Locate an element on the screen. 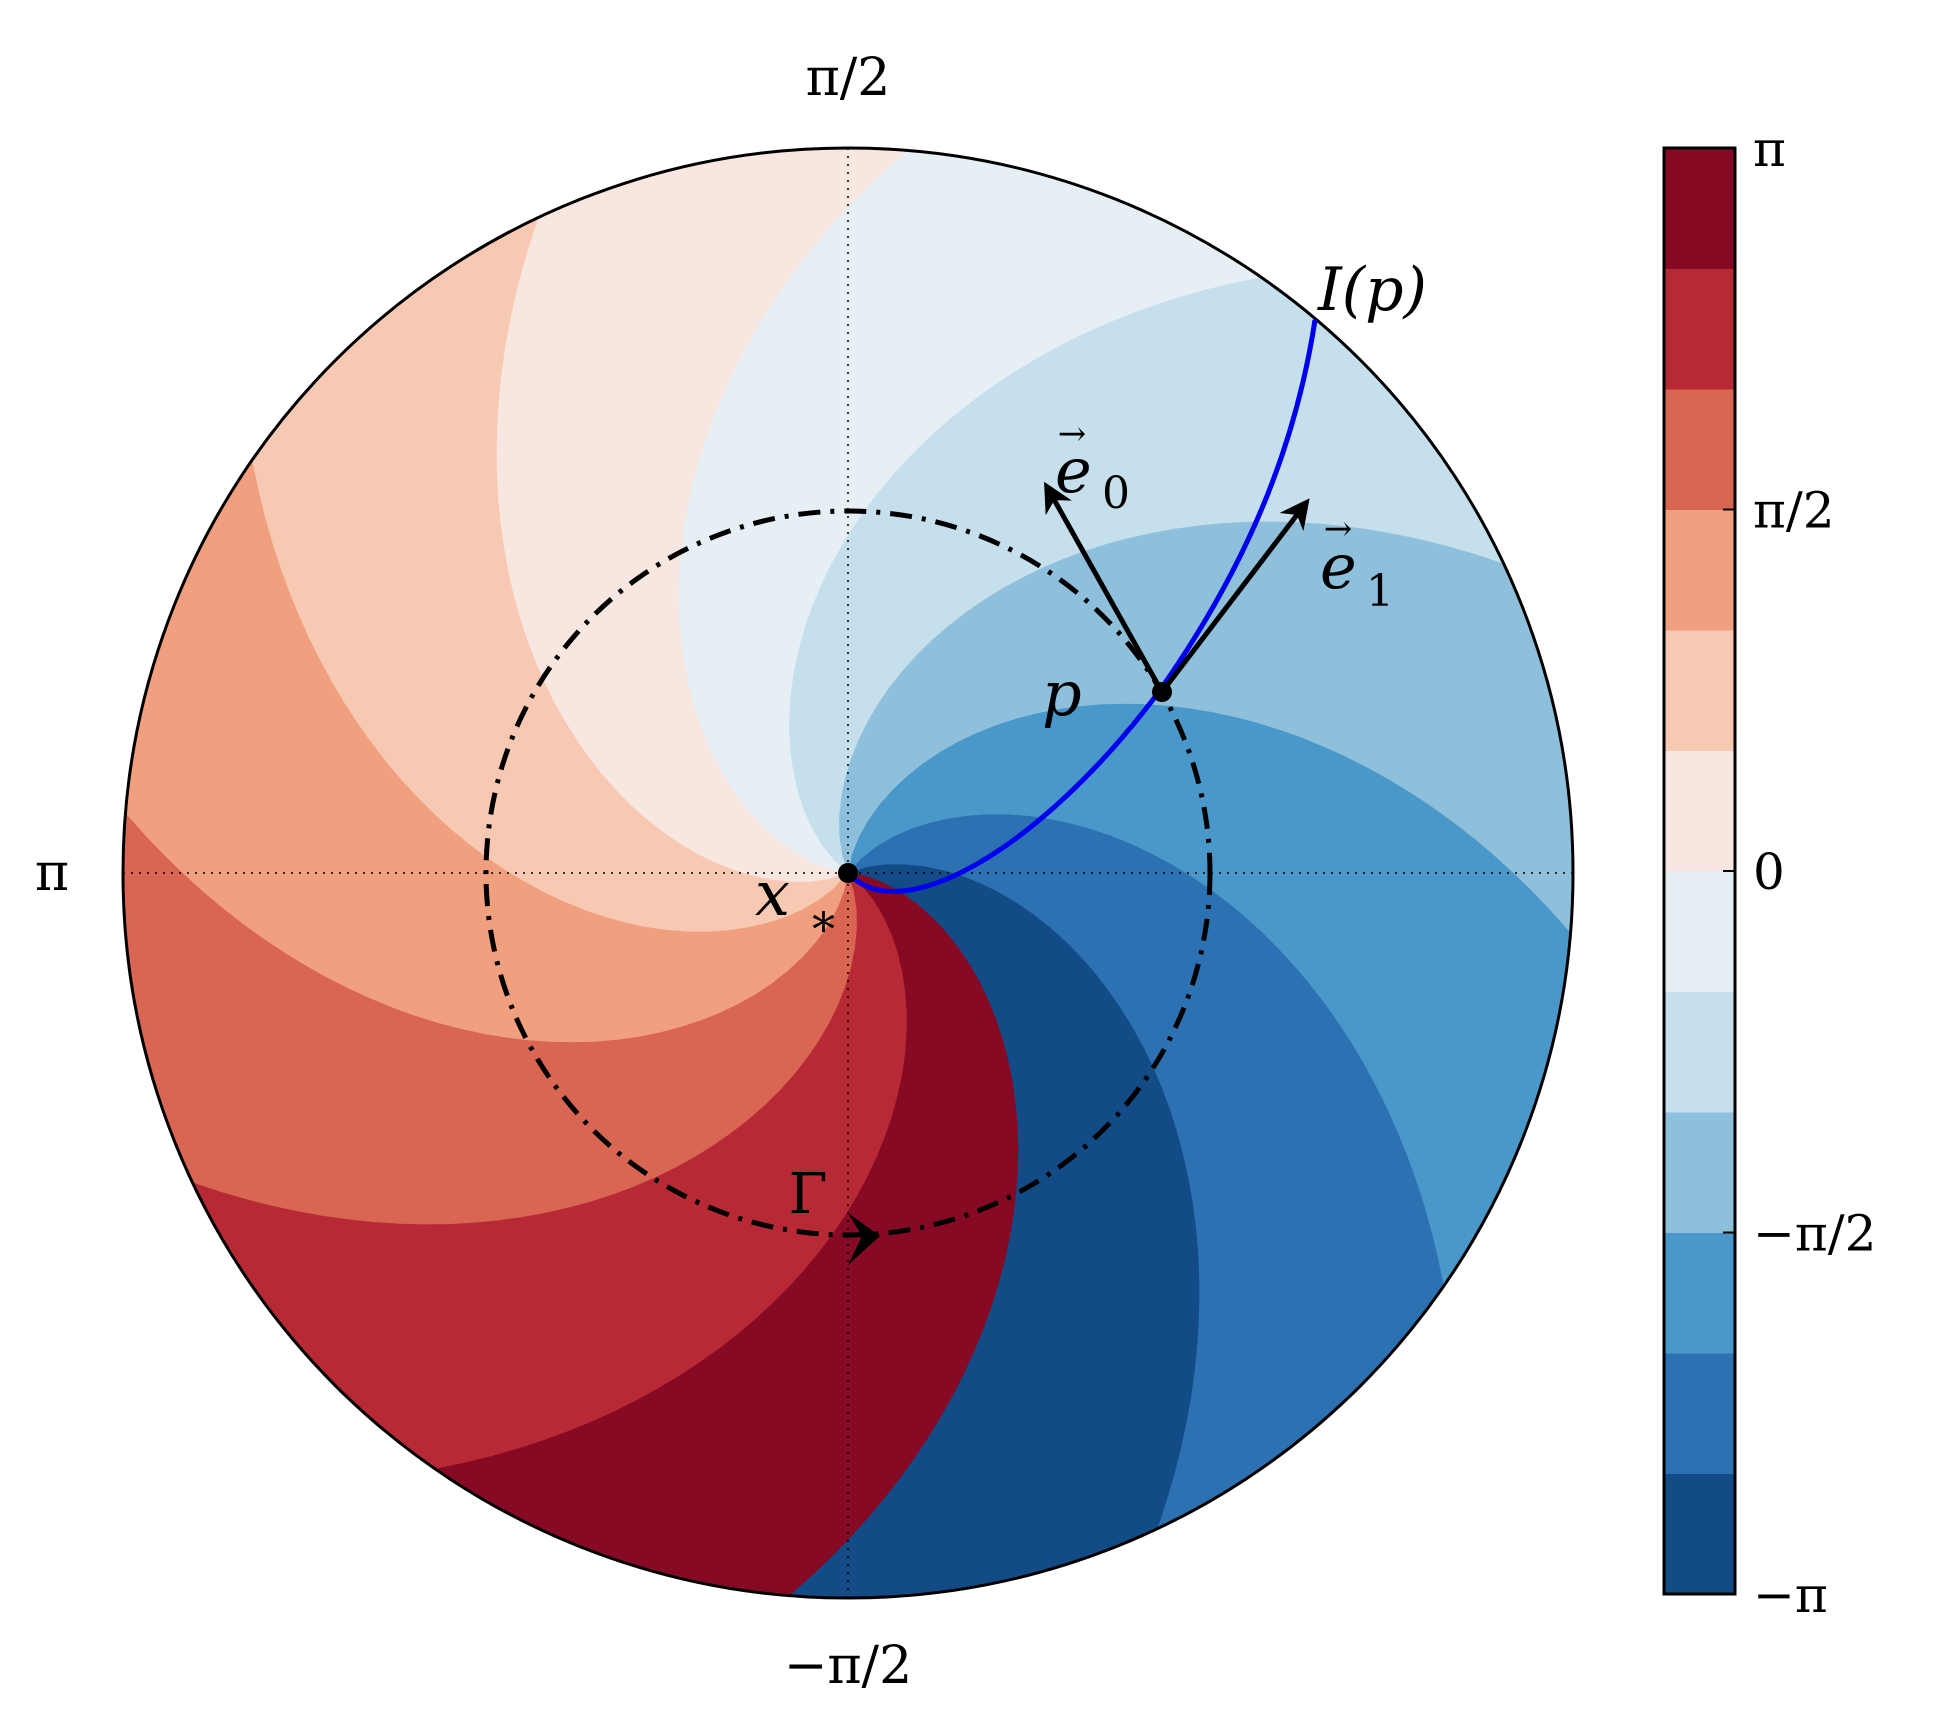 The height and width of the screenshot is (1727, 1945). colorbar-tick-label: π/2 is located at coordinates (1794, 511).